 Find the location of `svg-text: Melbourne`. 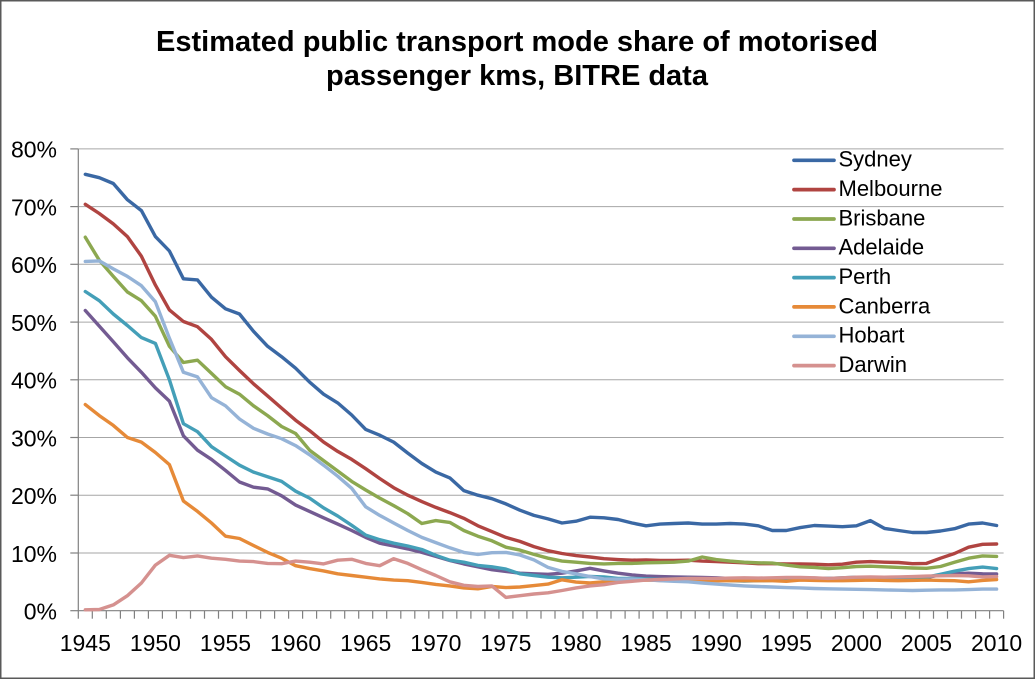

svg-text: Melbourne is located at coordinates (891, 188).